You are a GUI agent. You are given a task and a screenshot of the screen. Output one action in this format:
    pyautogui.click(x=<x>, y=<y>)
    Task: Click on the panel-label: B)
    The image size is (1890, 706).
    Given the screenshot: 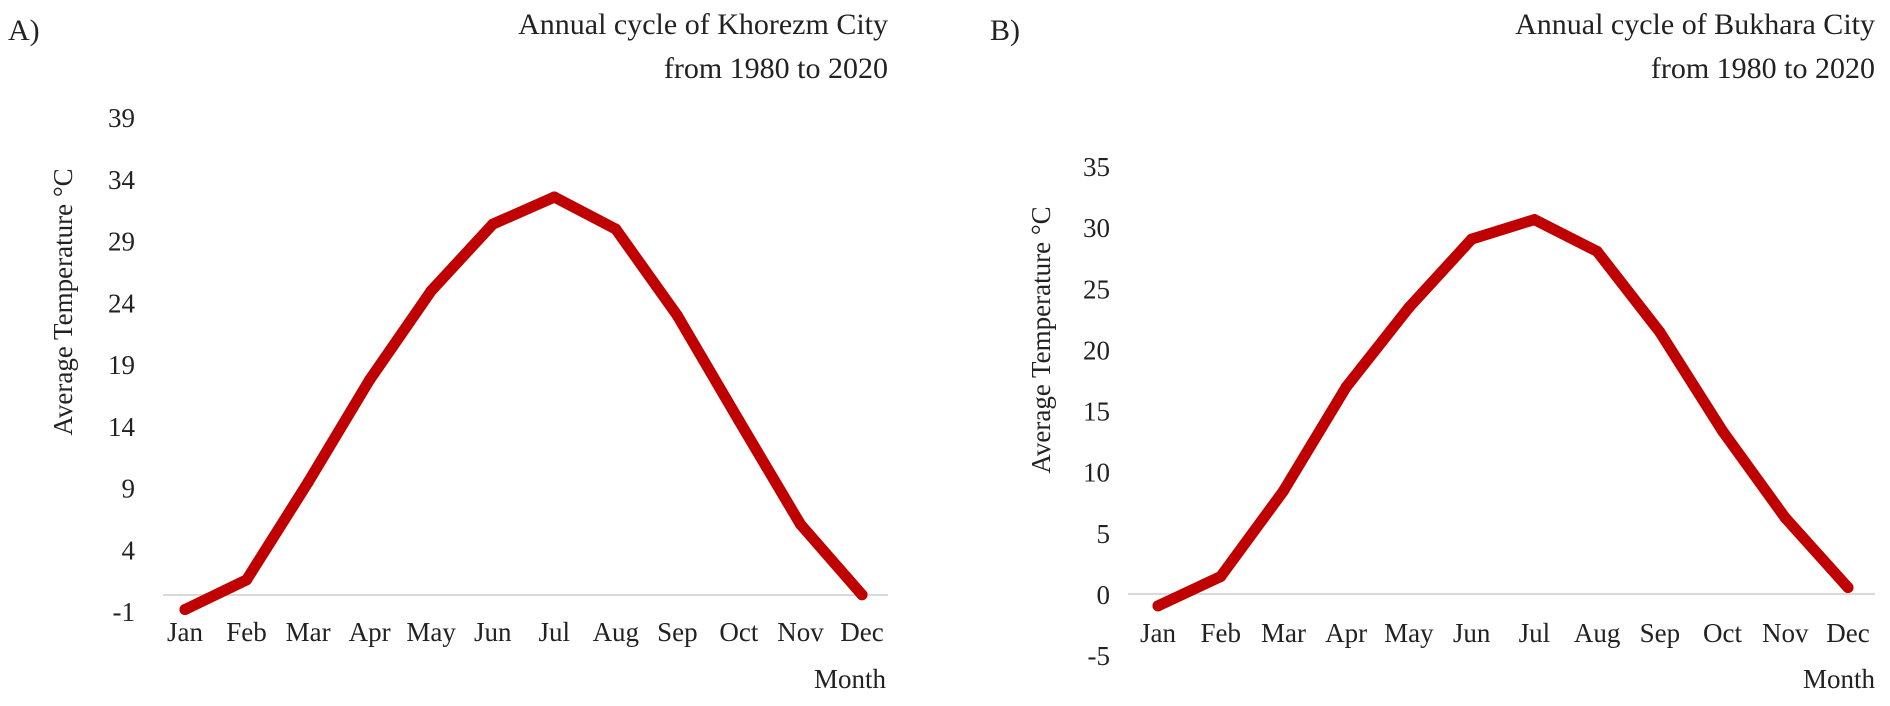 What is the action you would take?
    pyautogui.click(x=1005, y=30)
    